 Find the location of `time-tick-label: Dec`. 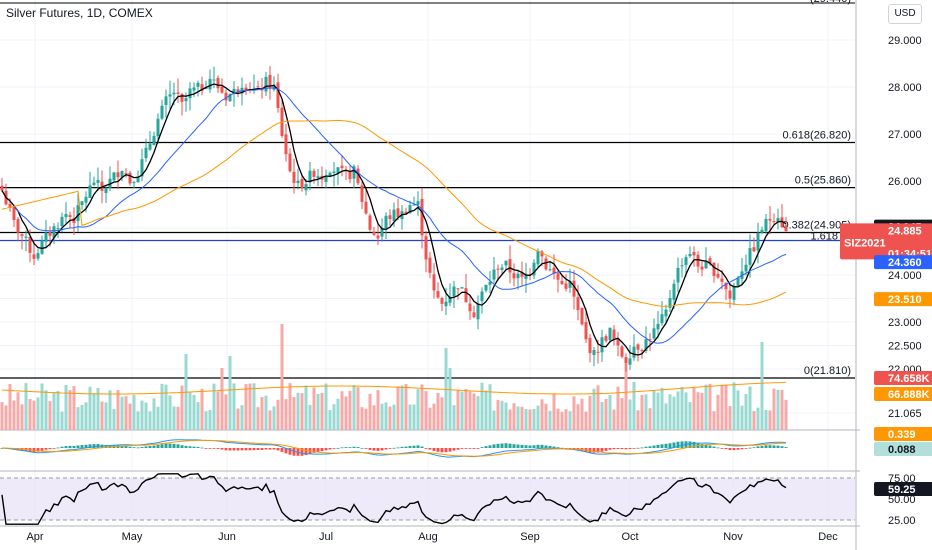

time-tick-label: Dec is located at coordinates (828, 537).